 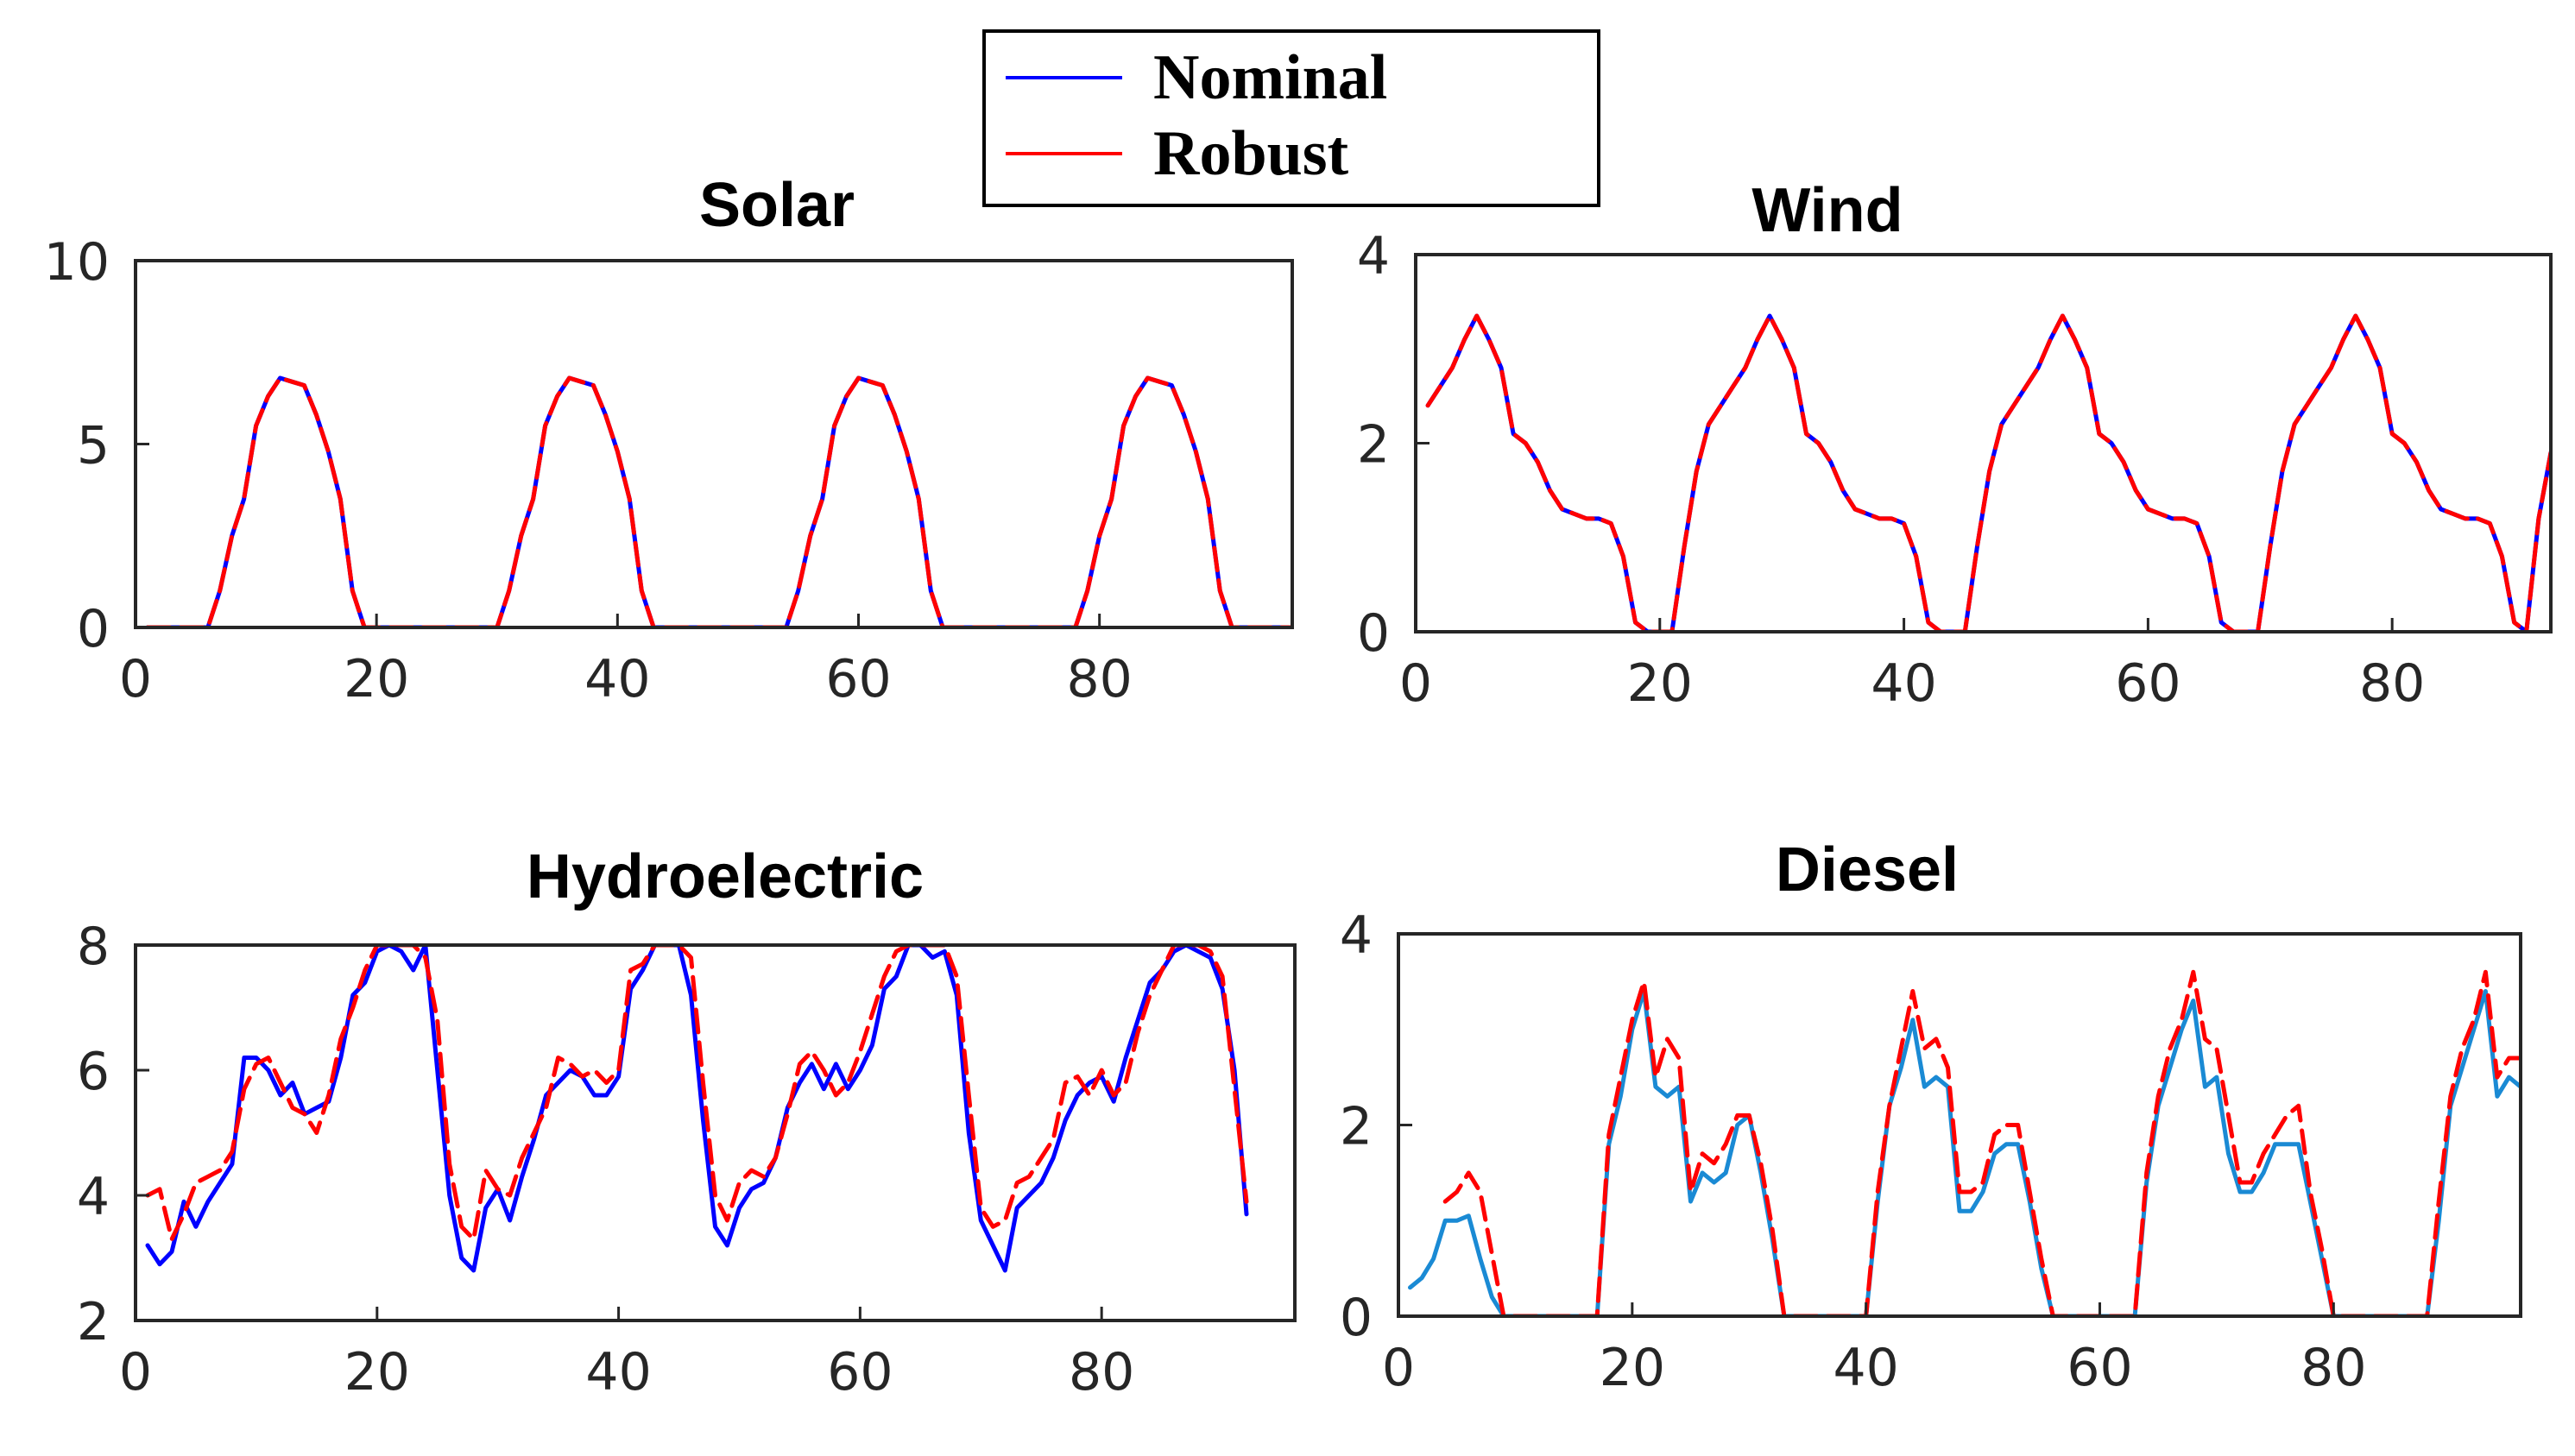 I want to click on hydroelectric-series-nominal, so click(x=697, y=1109).